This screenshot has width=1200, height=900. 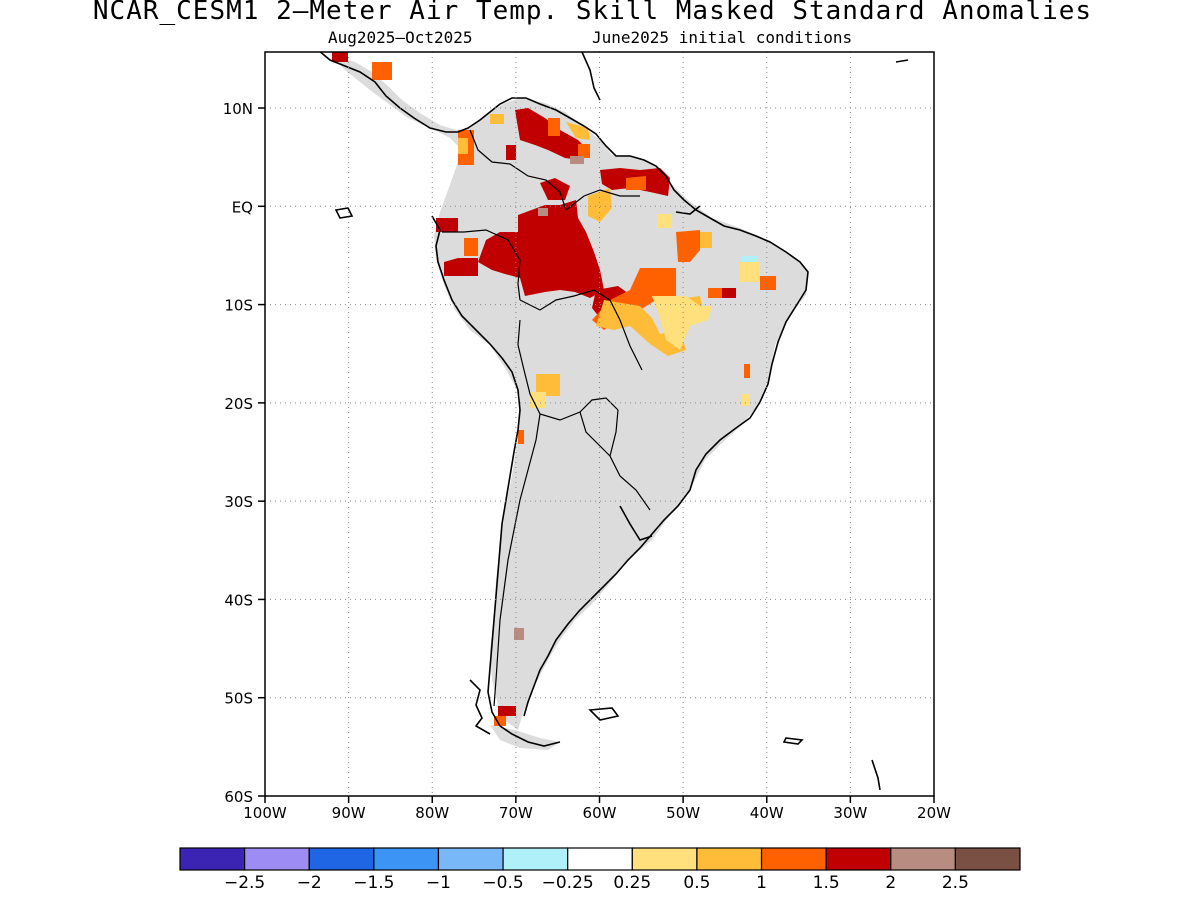 What do you see at coordinates (516, 813) in the screenshot?
I see `lon-tick-label: 70W` at bounding box center [516, 813].